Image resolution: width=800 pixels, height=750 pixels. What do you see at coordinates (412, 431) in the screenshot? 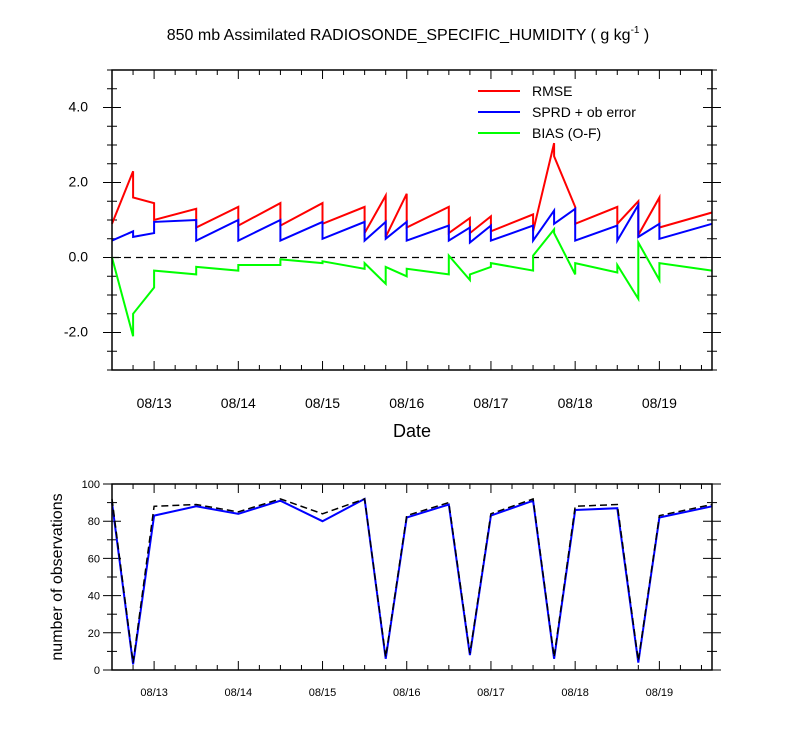
I see `top-x-axis-label: Date` at bounding box center [412, 431].